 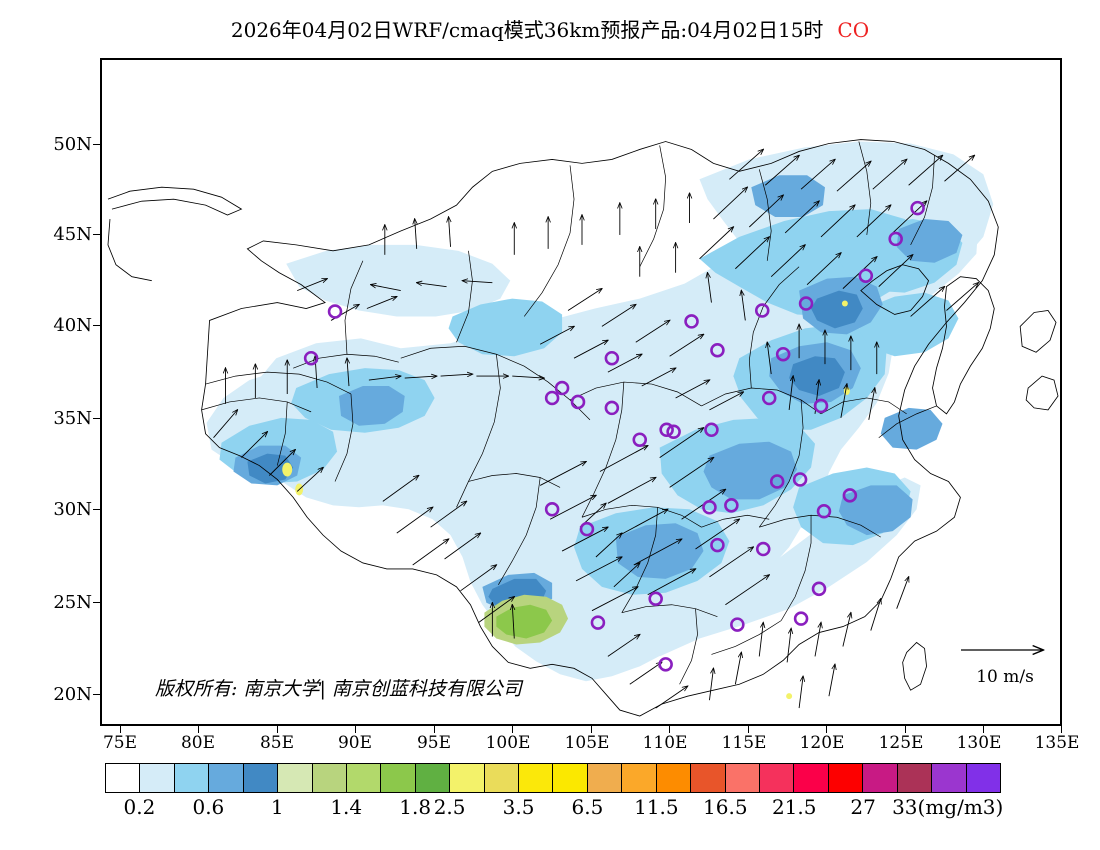 I want to click on x-tick-85E: 85E, so click(x=277, y=743).